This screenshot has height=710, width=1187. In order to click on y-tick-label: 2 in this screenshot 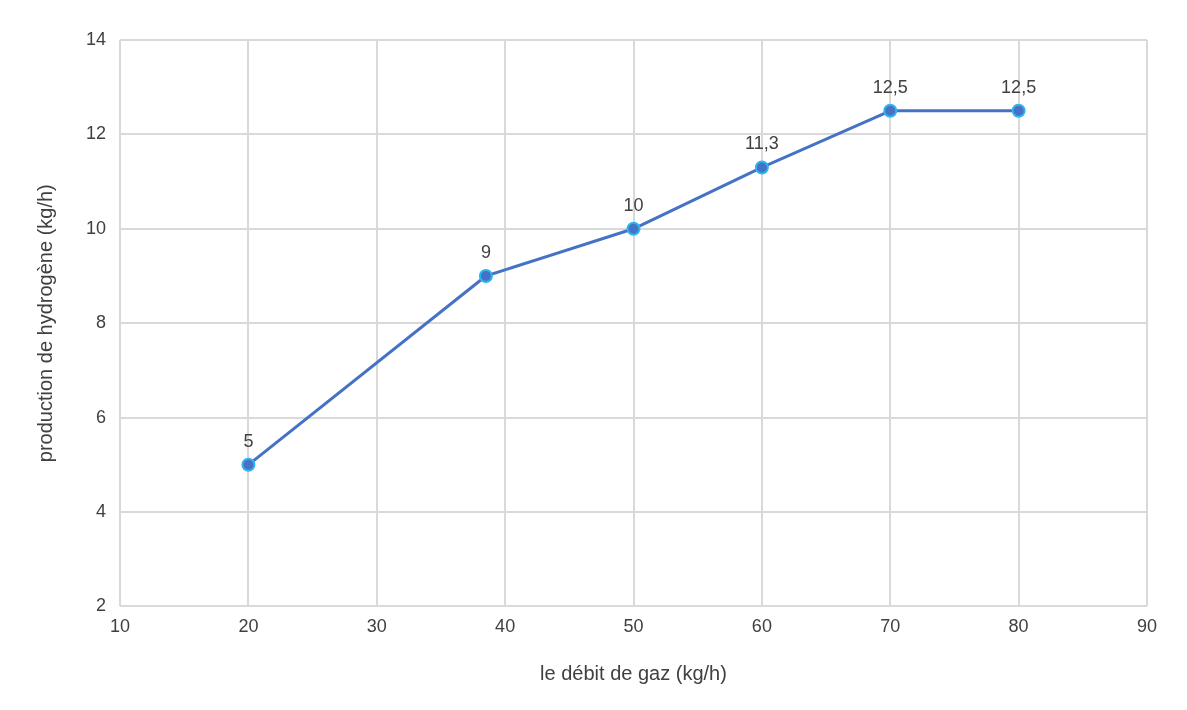, I will do `click(101, 605)`.